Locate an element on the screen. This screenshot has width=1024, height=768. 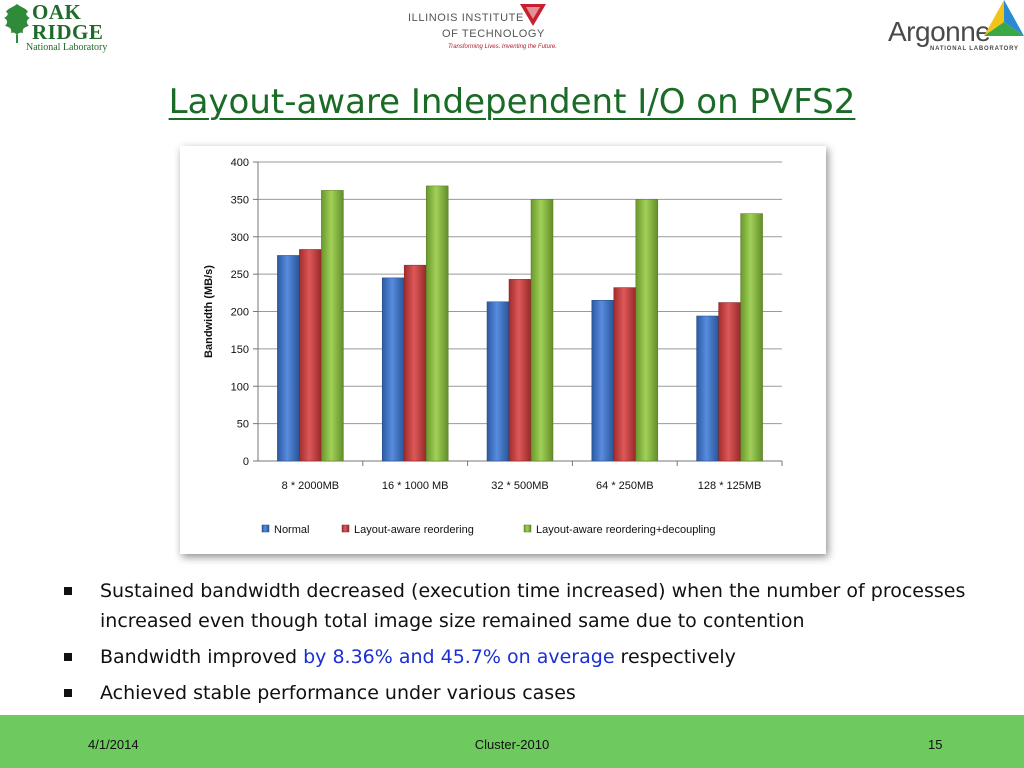
slide-title-text: Layout-aware Independent I/O on PVFS2 is located at coordinates (512, 102).